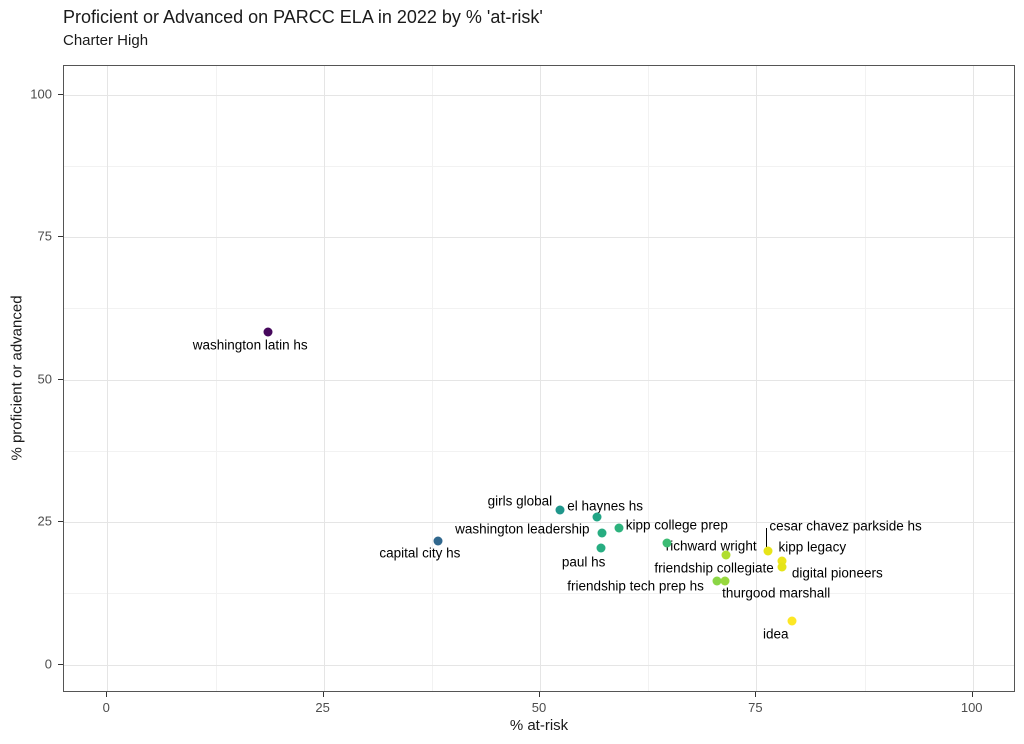 The height and width of the screenshot is (744, 1024). What do you see at coordinates (44, 521) in the screenshot?
I see `y-axis-tick-label: 25` at bounding box center [44, 521].